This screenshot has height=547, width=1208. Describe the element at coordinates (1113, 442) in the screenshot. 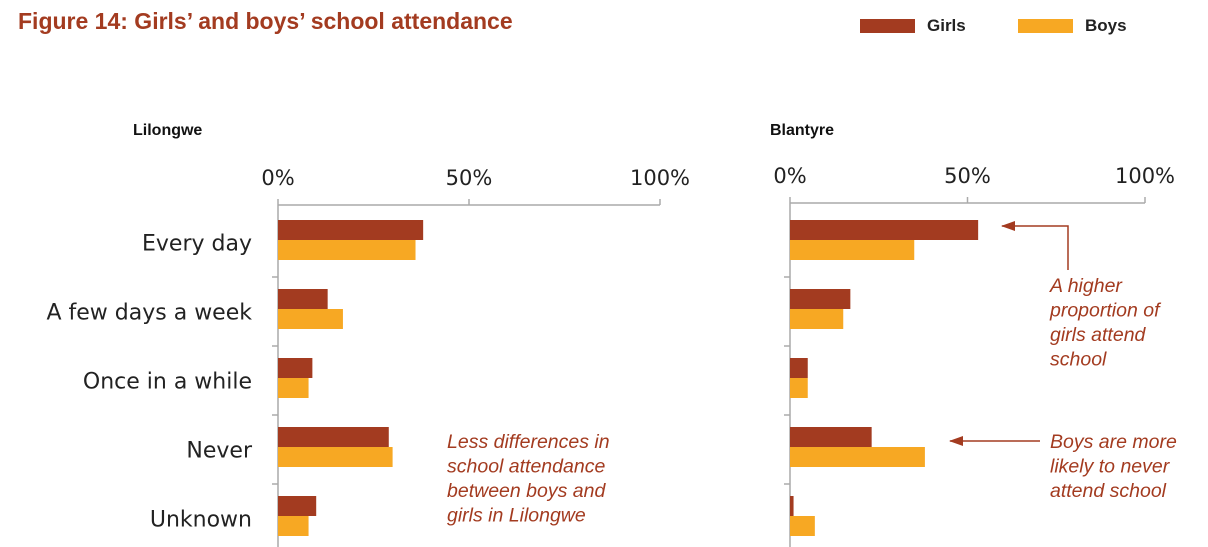

I see `annotation-boys-more-likely: Boys are more` at that location.